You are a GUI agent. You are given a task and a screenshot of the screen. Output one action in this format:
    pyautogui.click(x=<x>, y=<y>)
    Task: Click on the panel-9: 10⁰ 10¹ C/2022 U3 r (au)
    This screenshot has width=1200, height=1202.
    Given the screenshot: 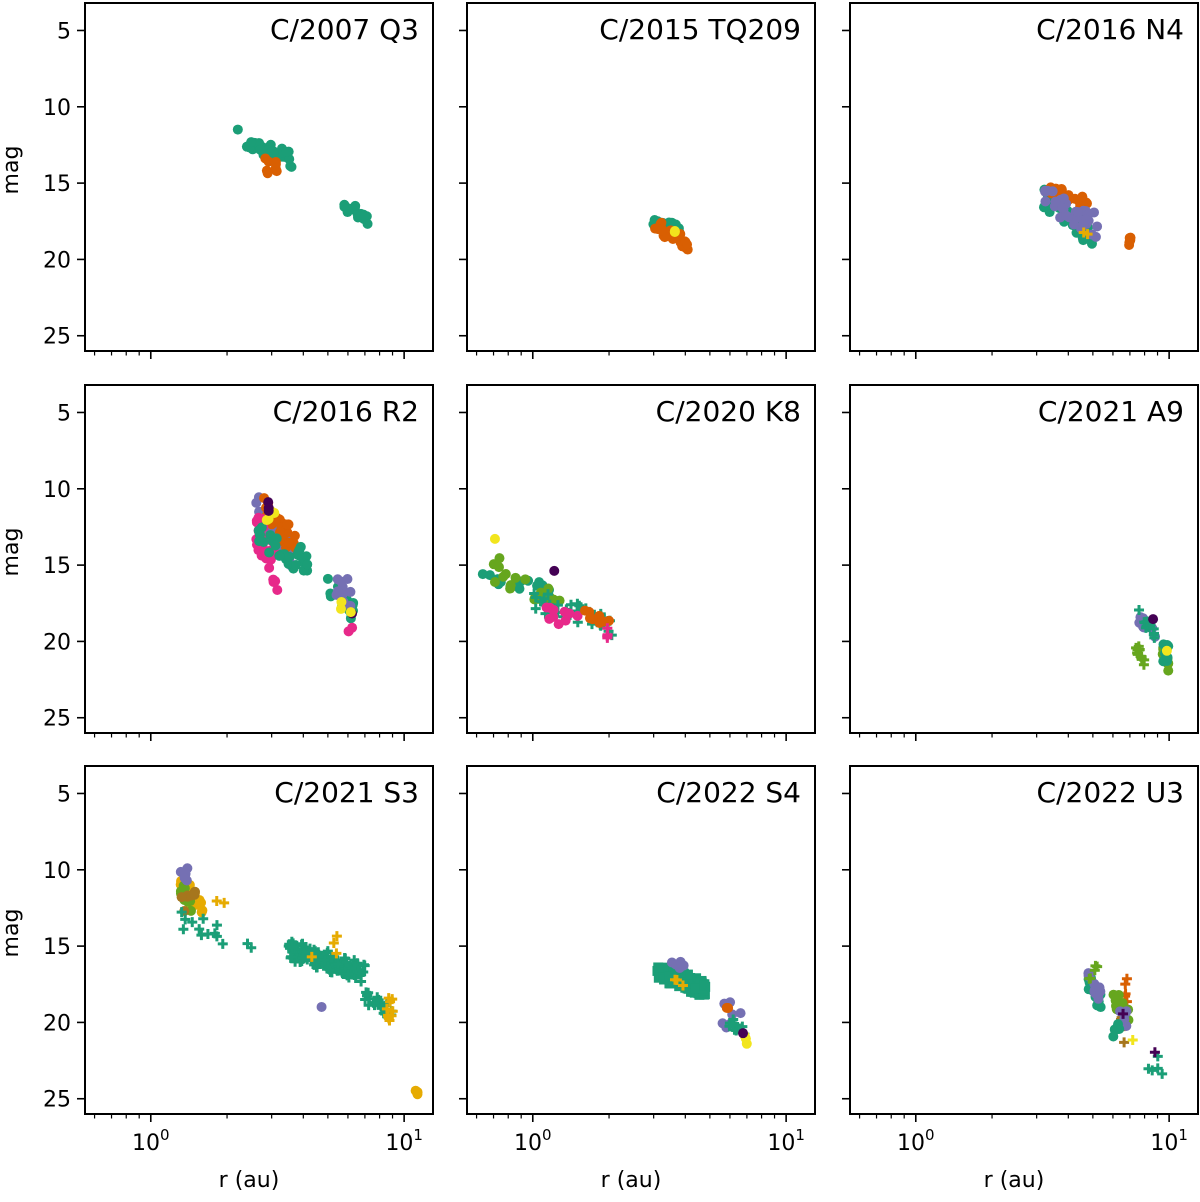 What is the action you would take?
    pyautogui.click(x=1020, y=979)
    